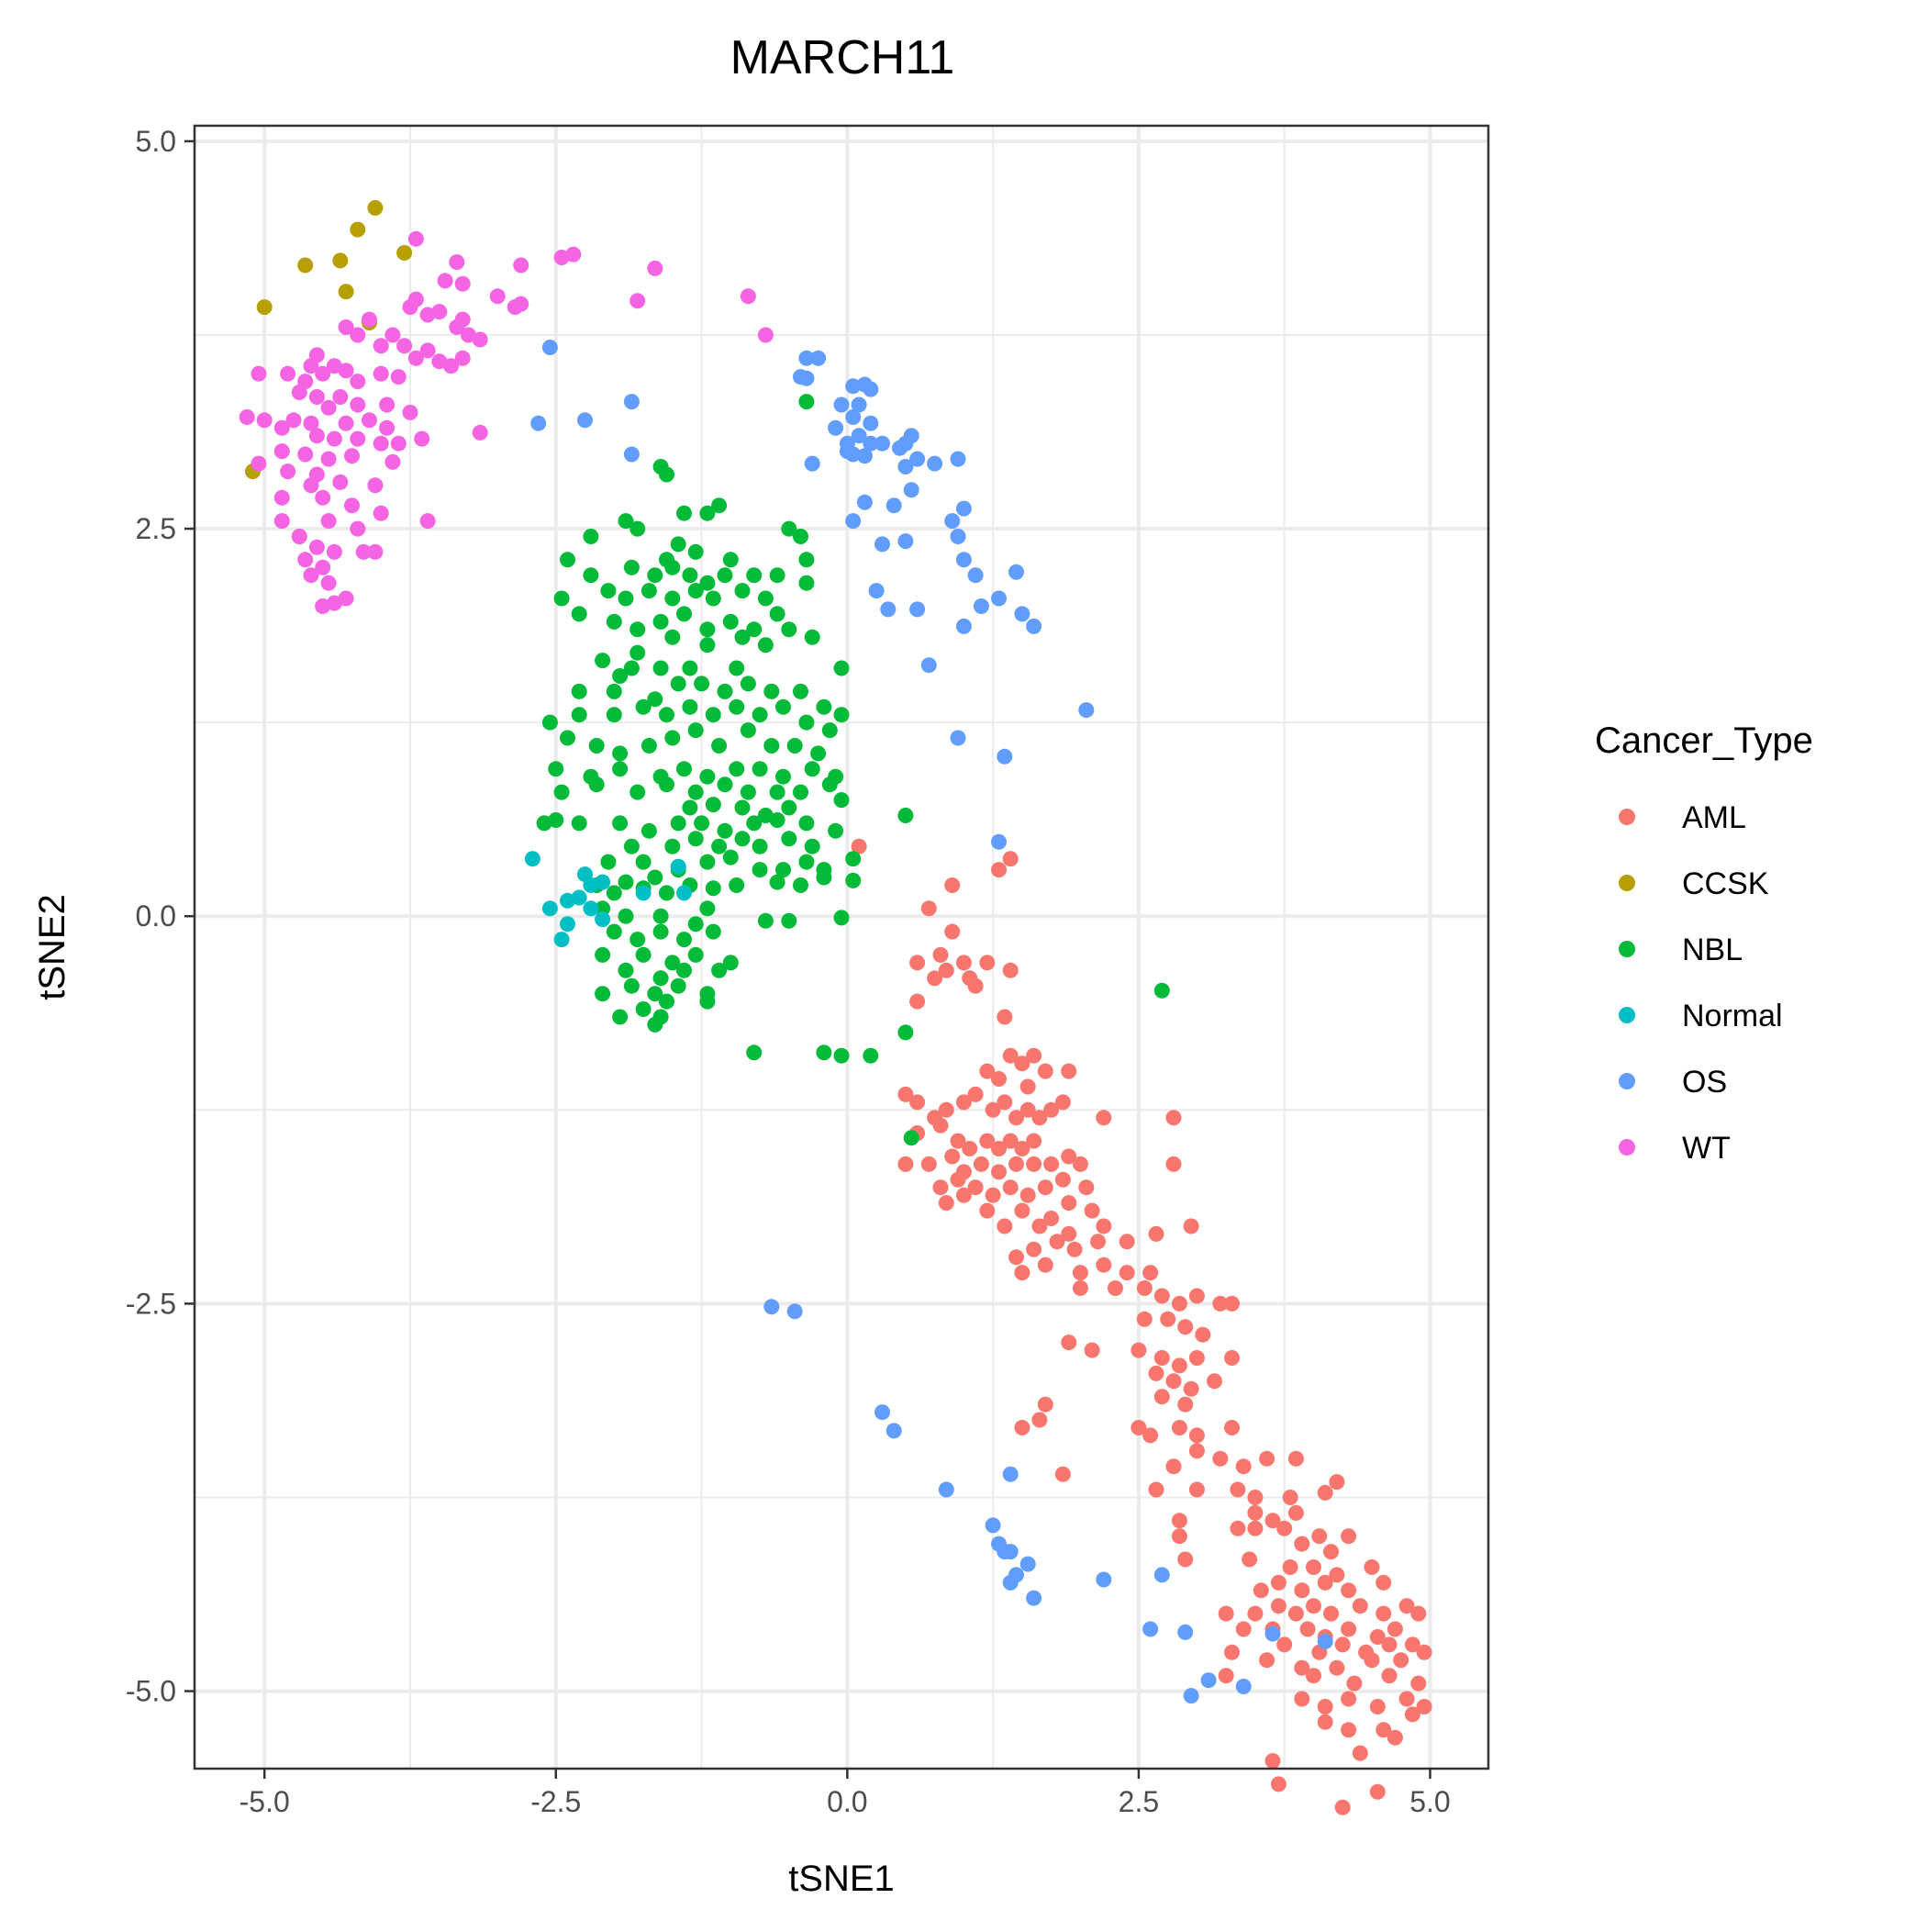  Describe the element at coordinates (842, 57) in the screenshot. I see `chart-title: MARCH11` at that location.